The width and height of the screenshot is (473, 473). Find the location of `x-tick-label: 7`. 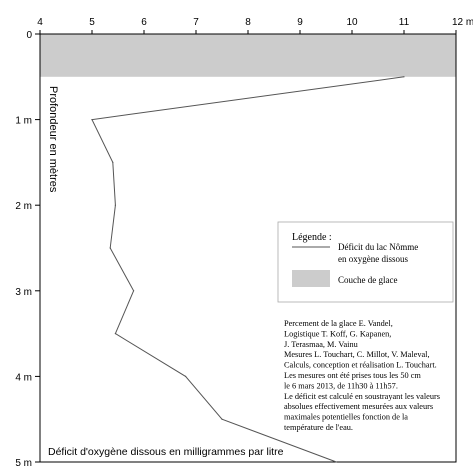

x-tick-label: 7 is located at coordinates (196, 22).